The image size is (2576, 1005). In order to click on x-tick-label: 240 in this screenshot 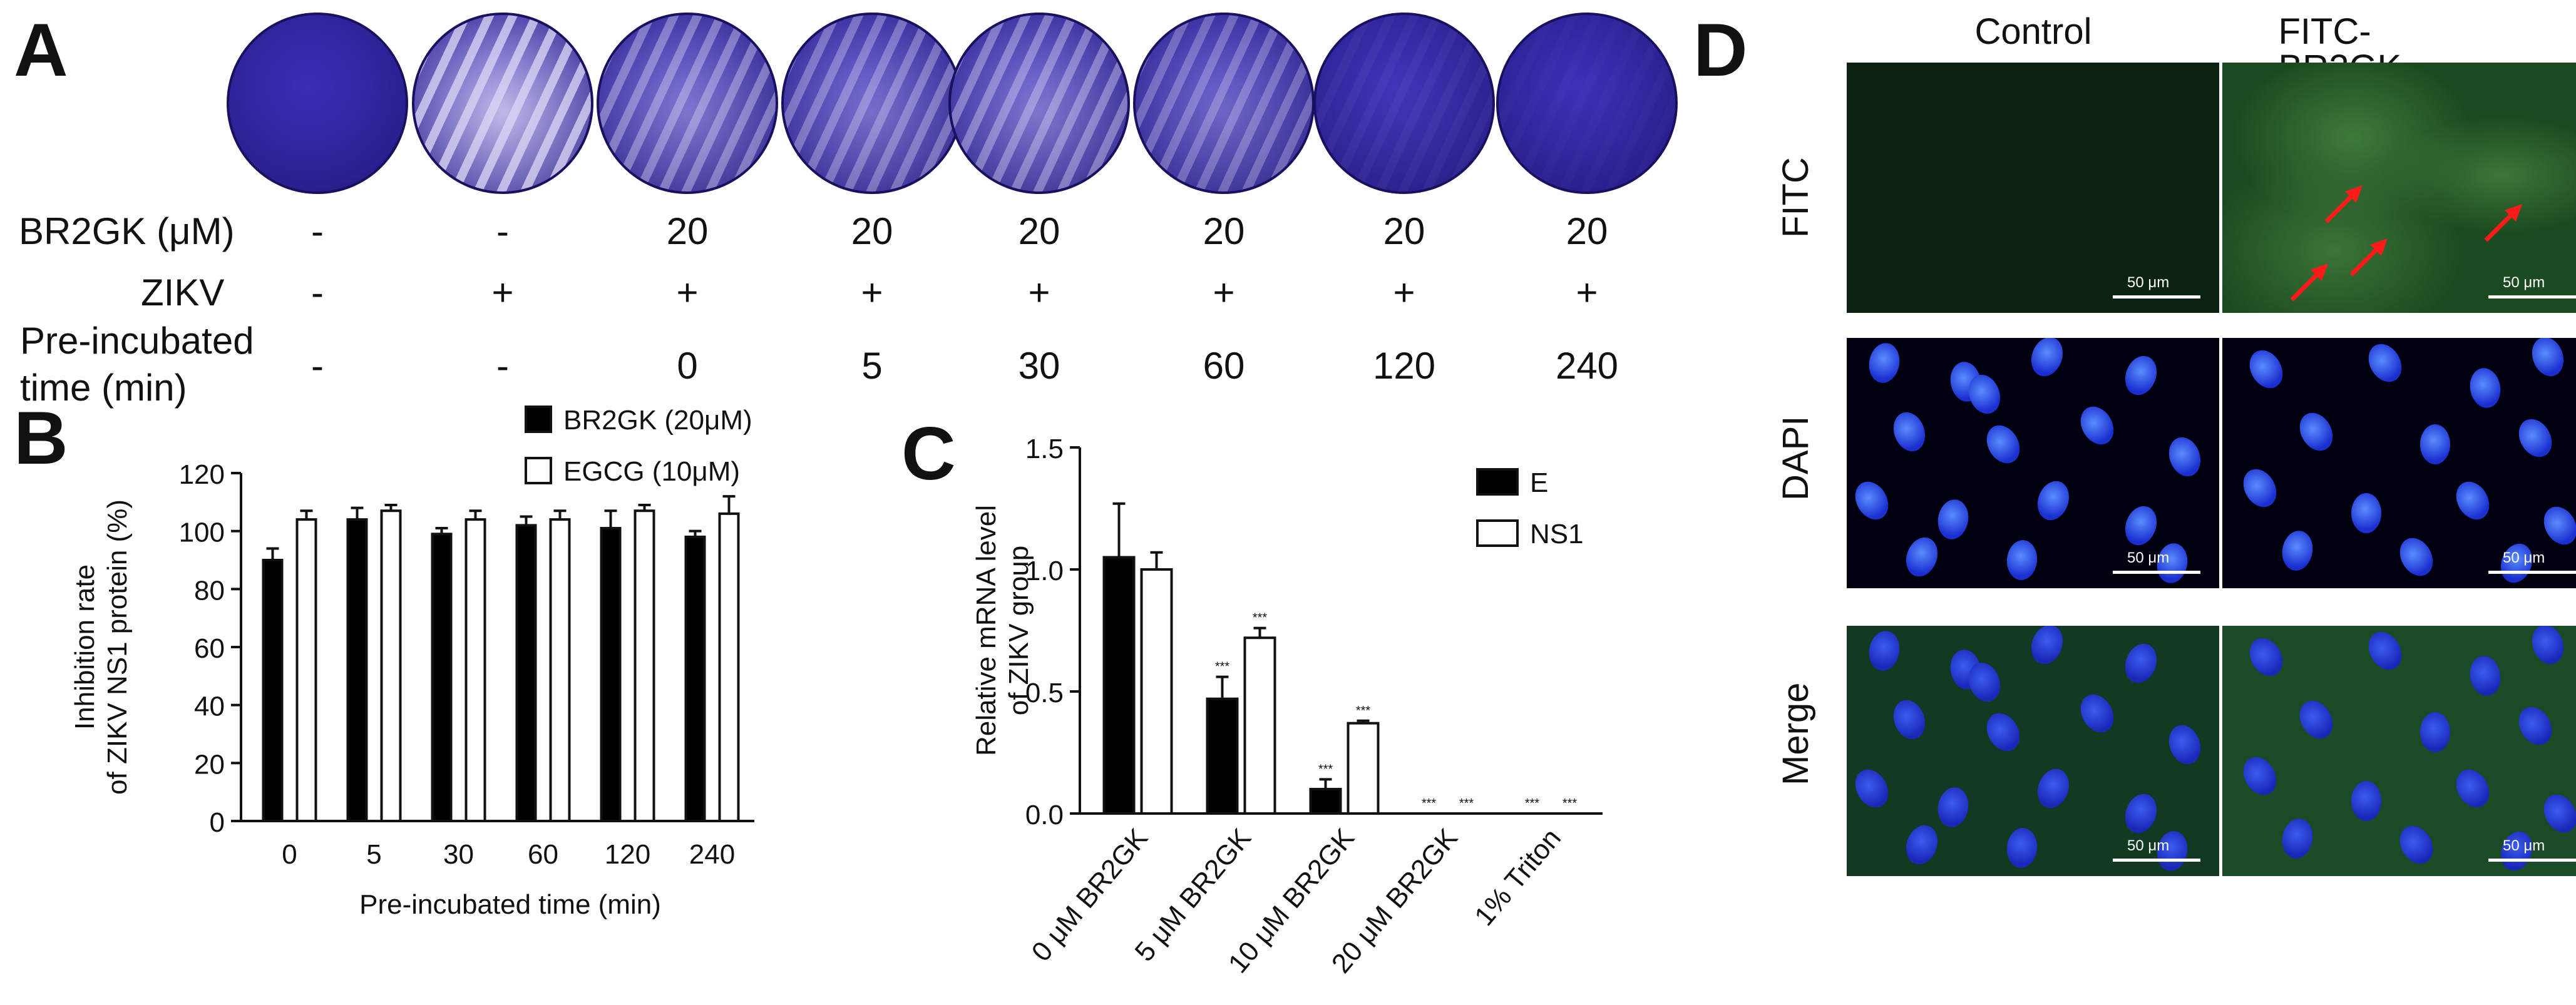, I will do `click(712, 854)`.